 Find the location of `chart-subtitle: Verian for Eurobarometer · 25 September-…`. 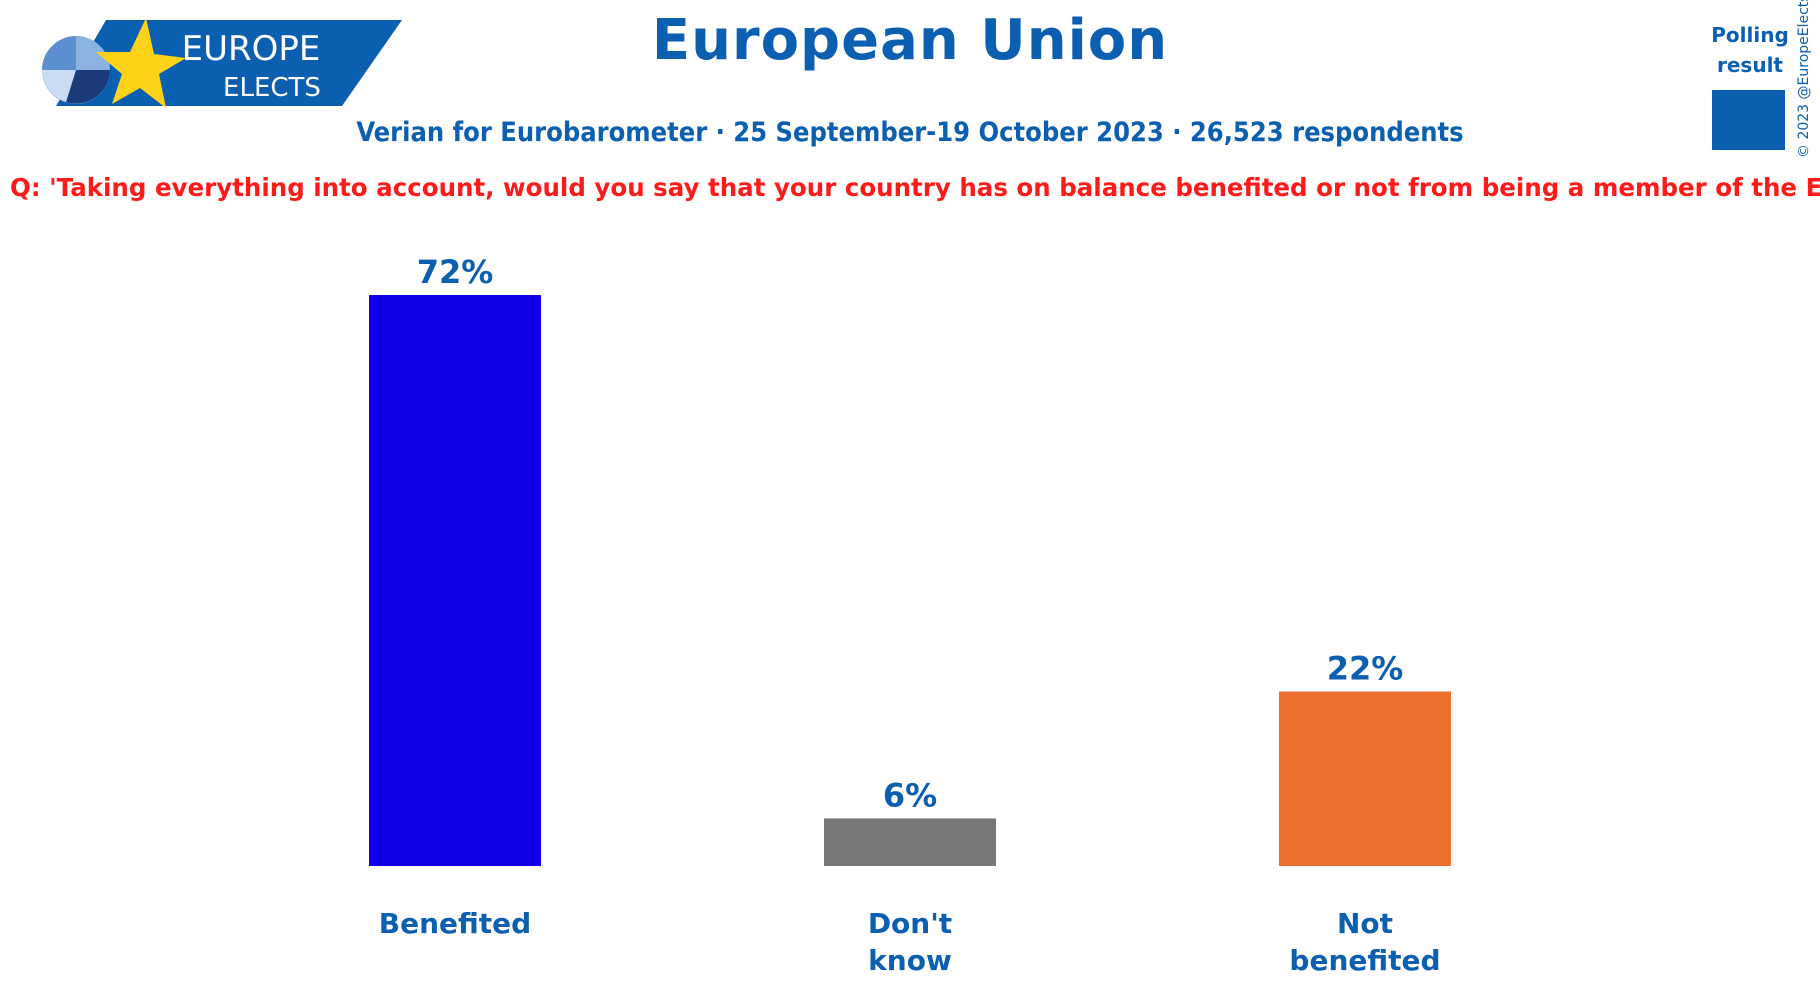

chart-subtitle: Verian for Eurobarometer · 25 September-… is located at coordinates (910, 132).